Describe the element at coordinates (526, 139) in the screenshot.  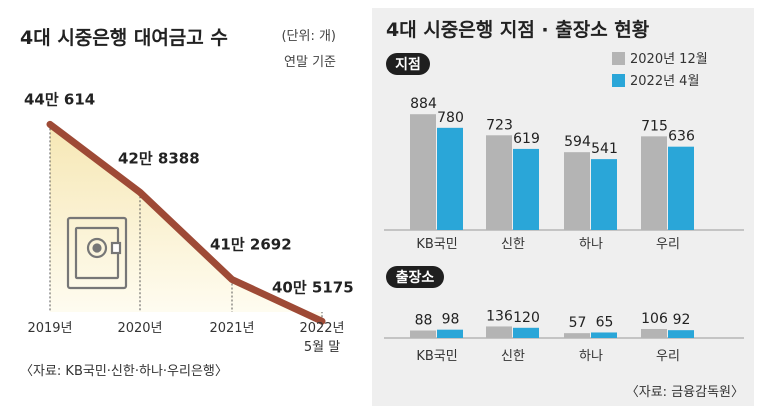
I see `bar-value-label: 619` at that location.